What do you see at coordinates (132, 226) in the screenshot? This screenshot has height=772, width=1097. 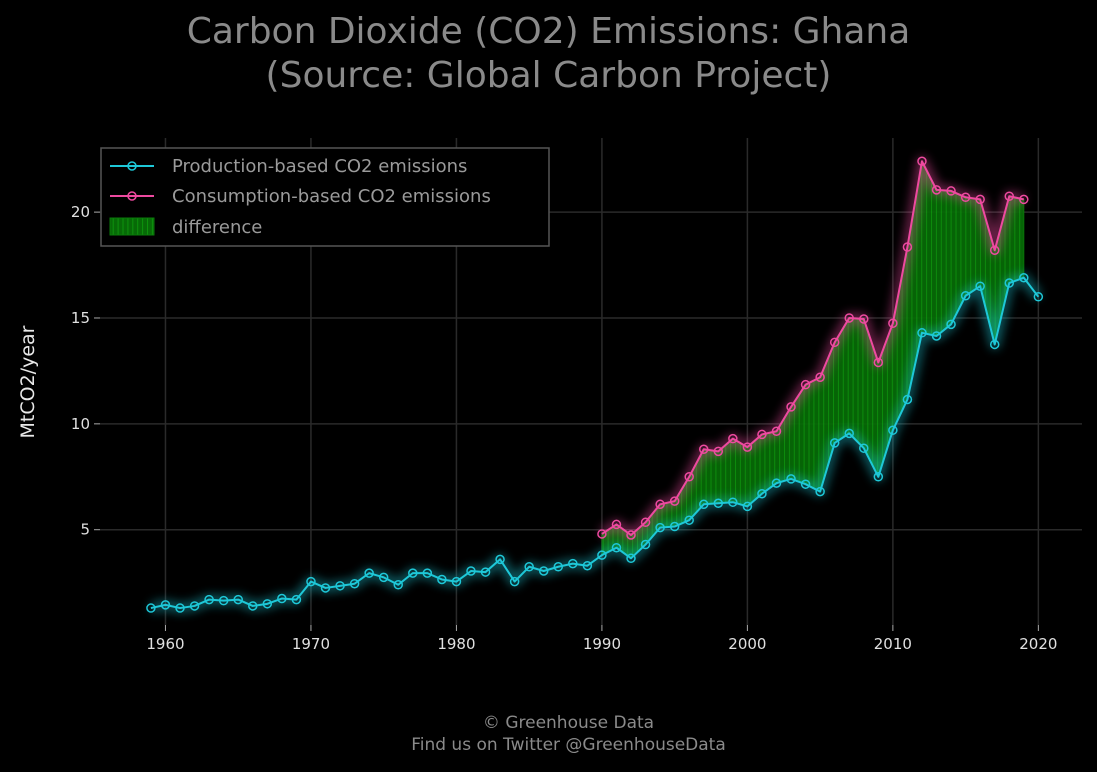 I see `legend-swatch-difference` at bounding box center [132, 226].